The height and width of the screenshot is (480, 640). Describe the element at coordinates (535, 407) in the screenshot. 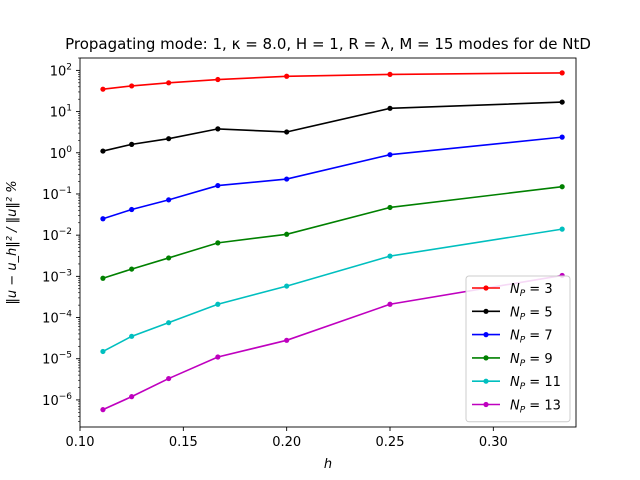

I see `legend-label: NP = 13` at that location.